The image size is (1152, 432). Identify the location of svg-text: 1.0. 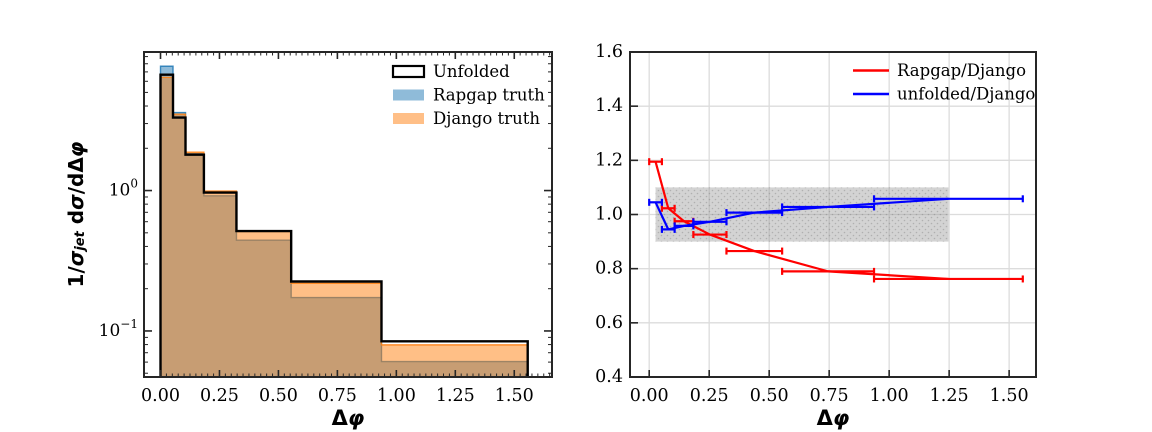
(609, 215).